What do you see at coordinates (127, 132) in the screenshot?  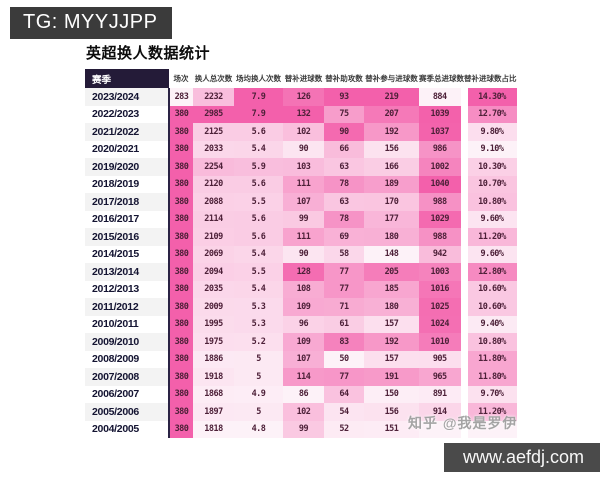 I see `season-cell: 2021/2022` at bounding box center [127, 132].